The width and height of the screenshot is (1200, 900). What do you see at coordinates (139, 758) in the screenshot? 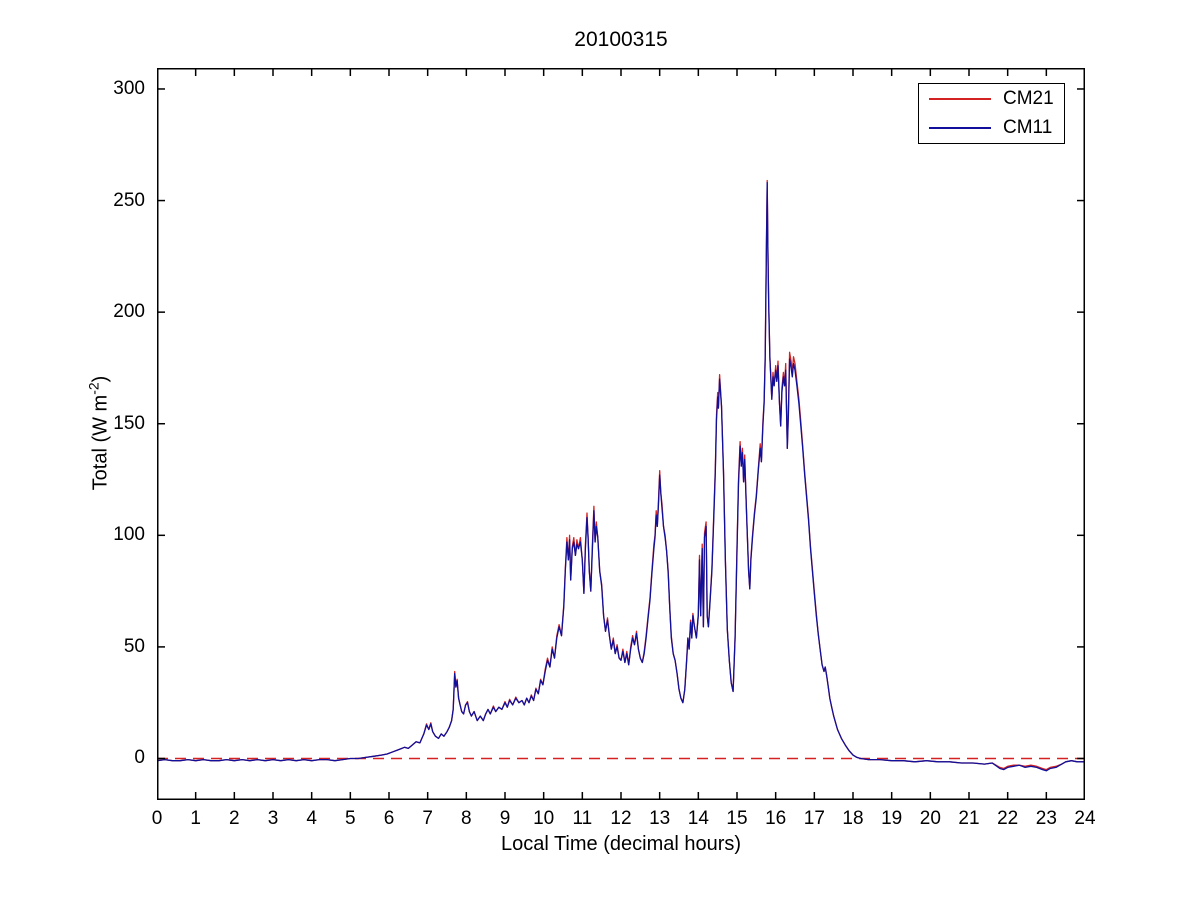
I see `y-tick-label: 0` at bounding box center [139, 758].